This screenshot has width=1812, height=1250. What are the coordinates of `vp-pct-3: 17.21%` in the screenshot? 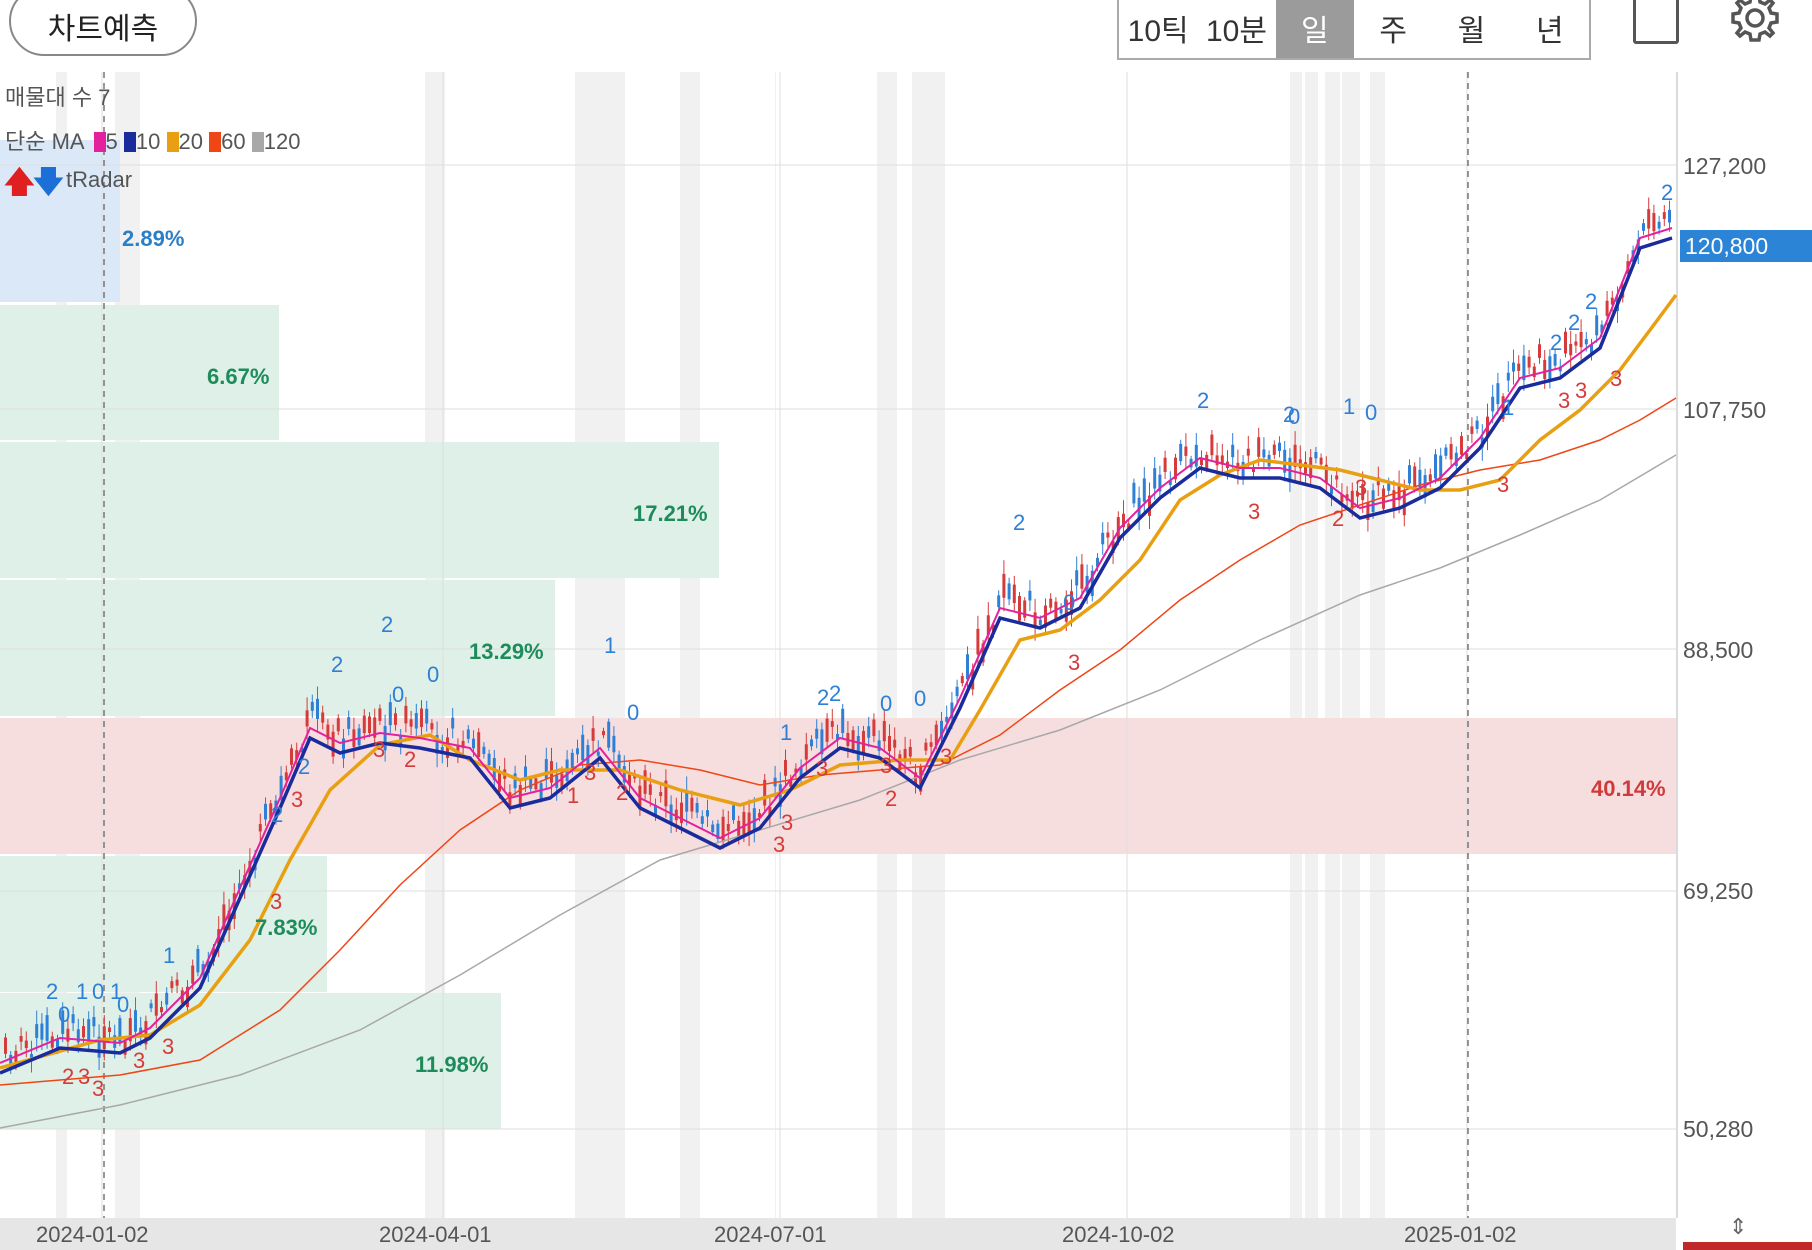 It's located at (670, 513).